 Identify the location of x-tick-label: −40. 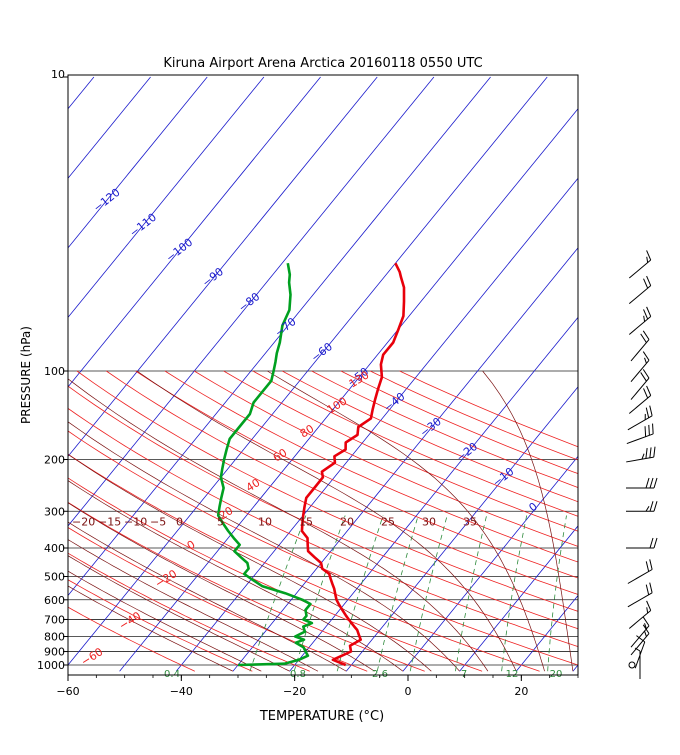
(181, 691).